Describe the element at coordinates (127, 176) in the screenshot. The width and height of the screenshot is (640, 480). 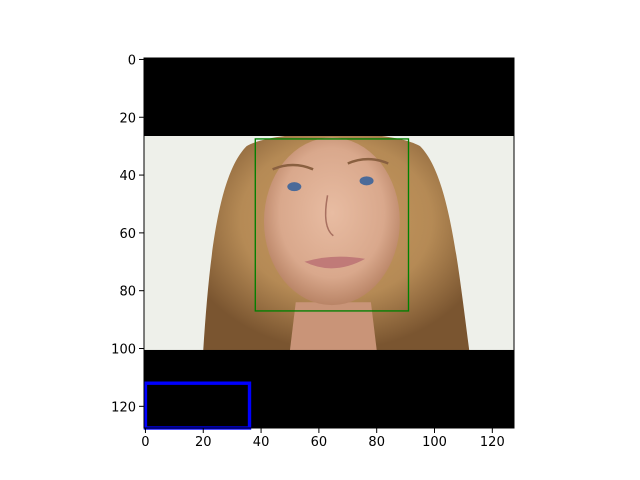
I see `y-tick-label: 40` at that location.